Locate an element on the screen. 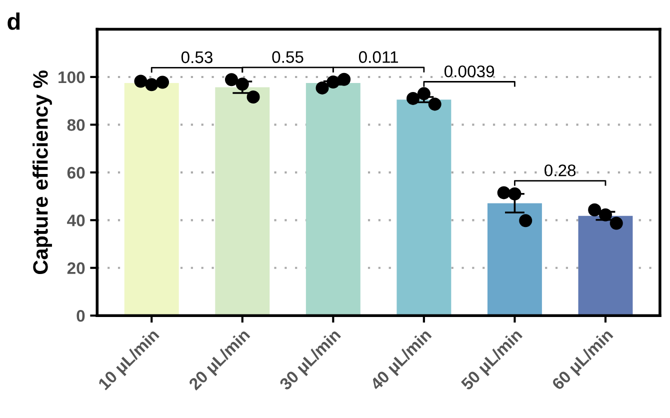 Image resolution: width=670 pixels, height=418 pixels. y-tick-label: 40 is located at coordinates (76, 220).